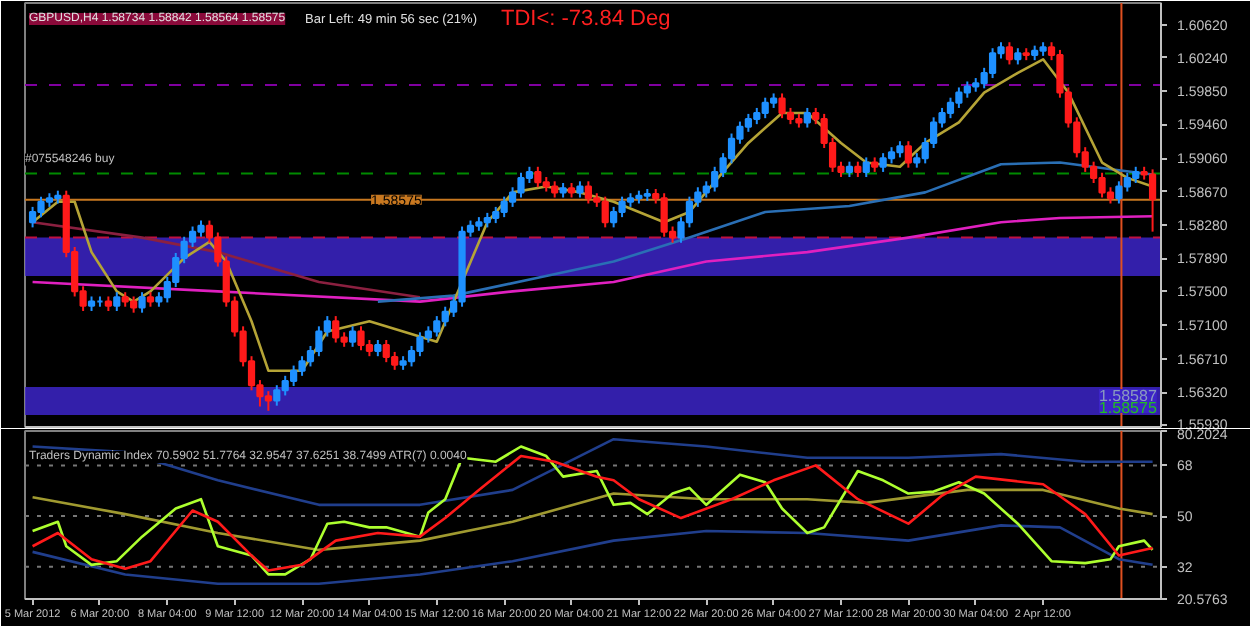  Describe the element at coordinates (1128, 395) in the screenshot. I see `annotation: 1.58587` at that location.